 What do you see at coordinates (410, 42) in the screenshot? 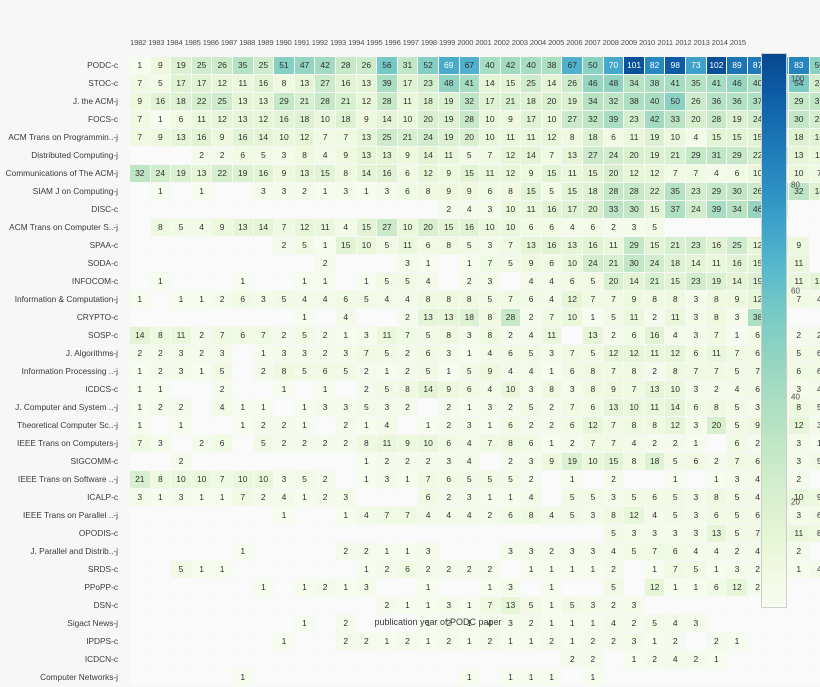
I see `x-tick-label: 1997` at bounding box center [410, 42].